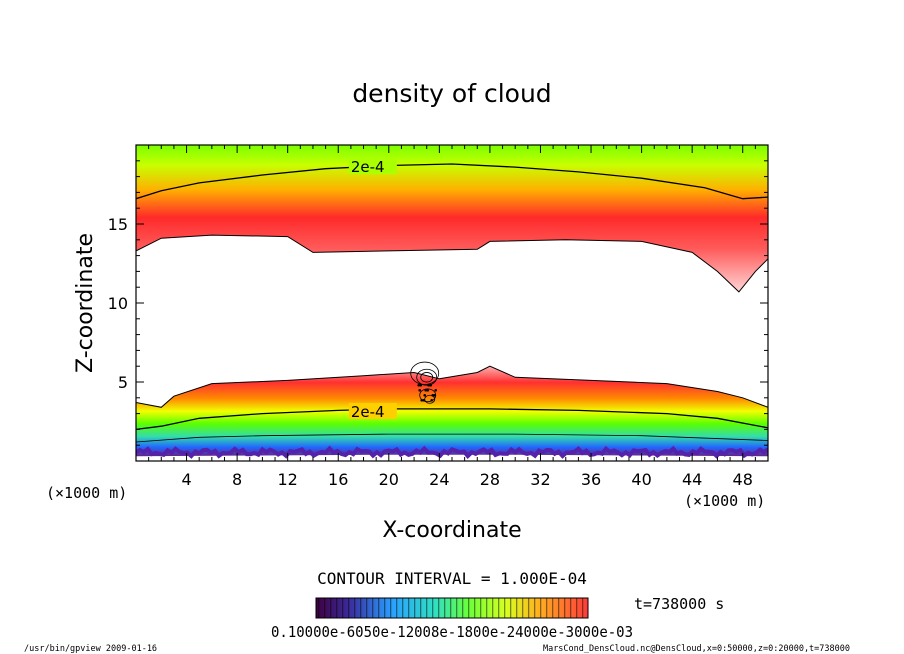  I want to click on x-tick-label-24: 24, so click(439, 479).